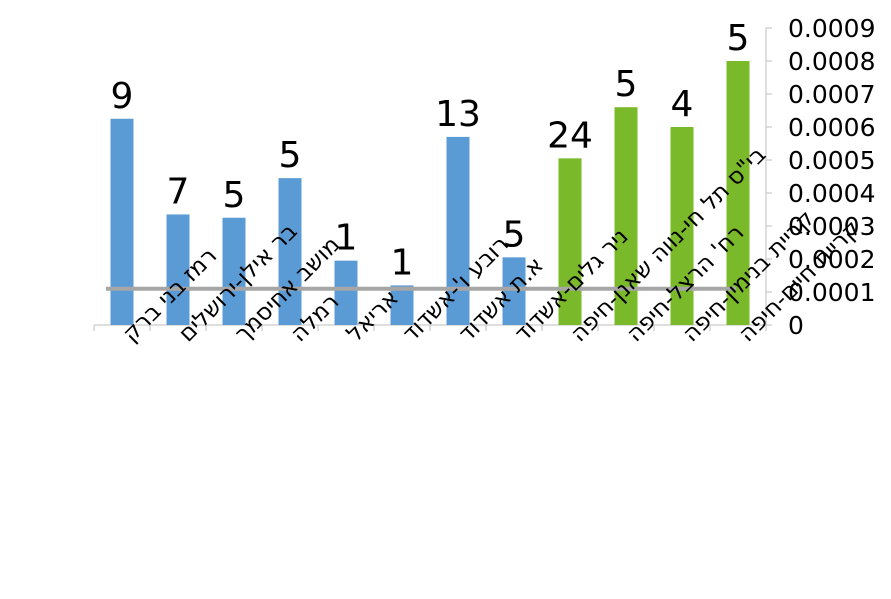 Image resolution: width=891 pixels, height=599 pixels. Describe the element at coordinates (178, 191) in the screenshot. I see `data-label: 7` at that location.